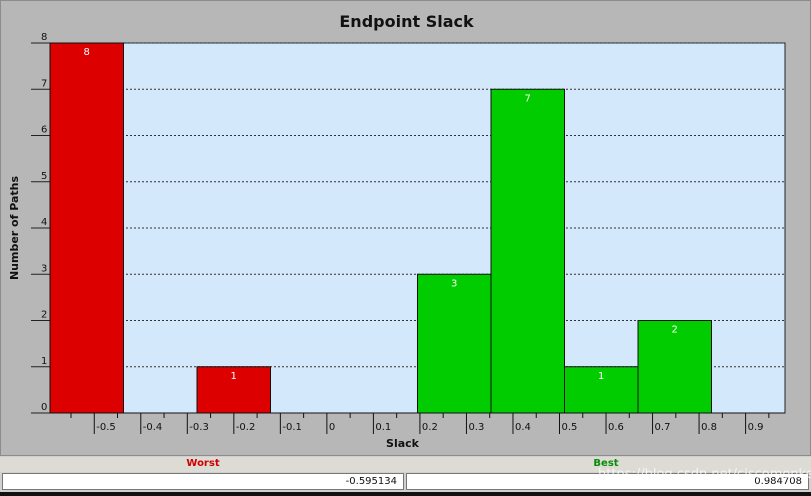 This screenshot has height=496, width=811. Describe the element at coordinates (292, 427) in the screenshot. I see `x-tick-label: -0.1` at that location.